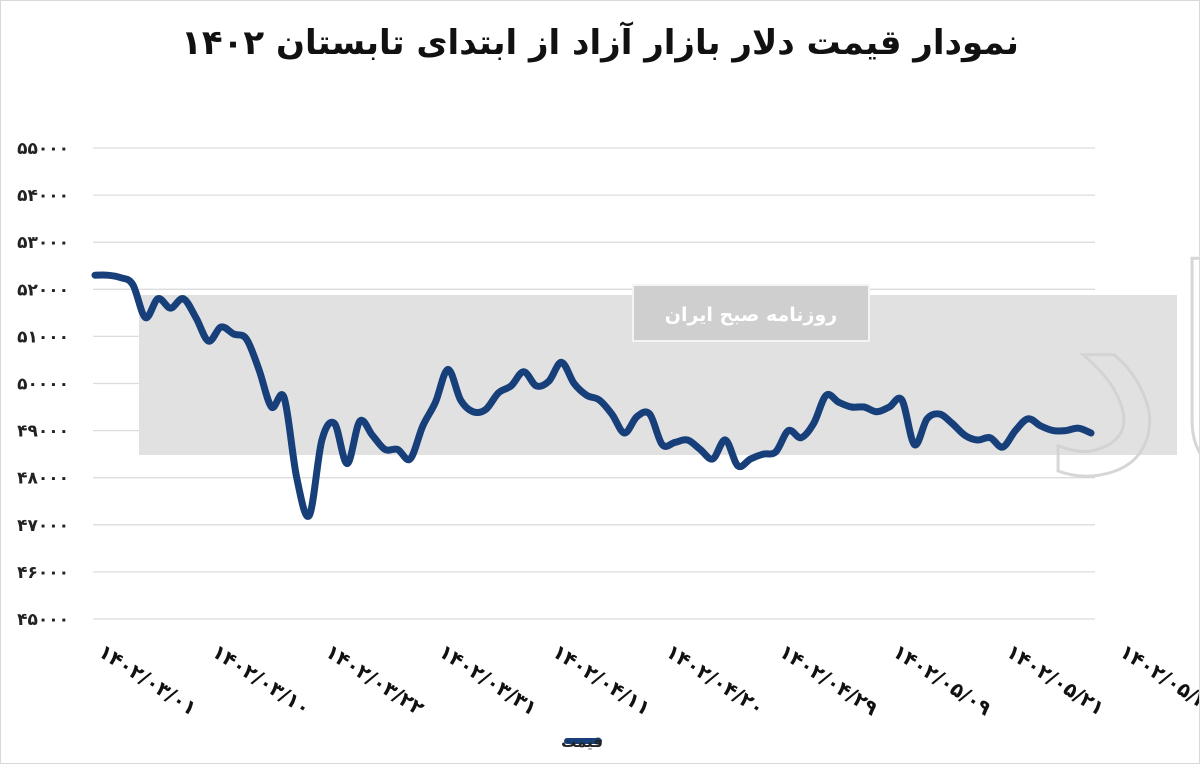  I want to click on x-tick-label: ۱۴۰۲/۰۳/۳۱, so click(488, 679).